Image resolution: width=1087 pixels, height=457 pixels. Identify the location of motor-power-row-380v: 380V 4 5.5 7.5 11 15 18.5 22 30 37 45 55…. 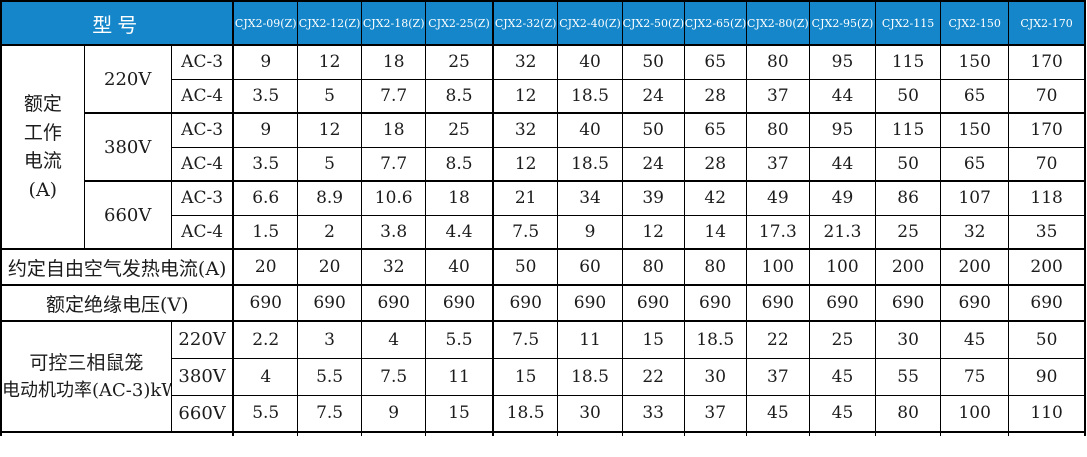
(543, 376).